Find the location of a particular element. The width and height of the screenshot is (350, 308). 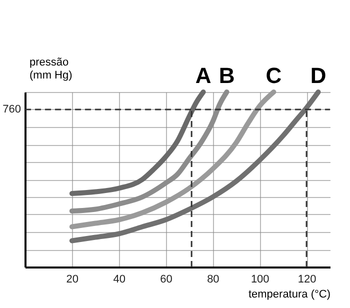

series-label: C is located at coordinates (274, 75).